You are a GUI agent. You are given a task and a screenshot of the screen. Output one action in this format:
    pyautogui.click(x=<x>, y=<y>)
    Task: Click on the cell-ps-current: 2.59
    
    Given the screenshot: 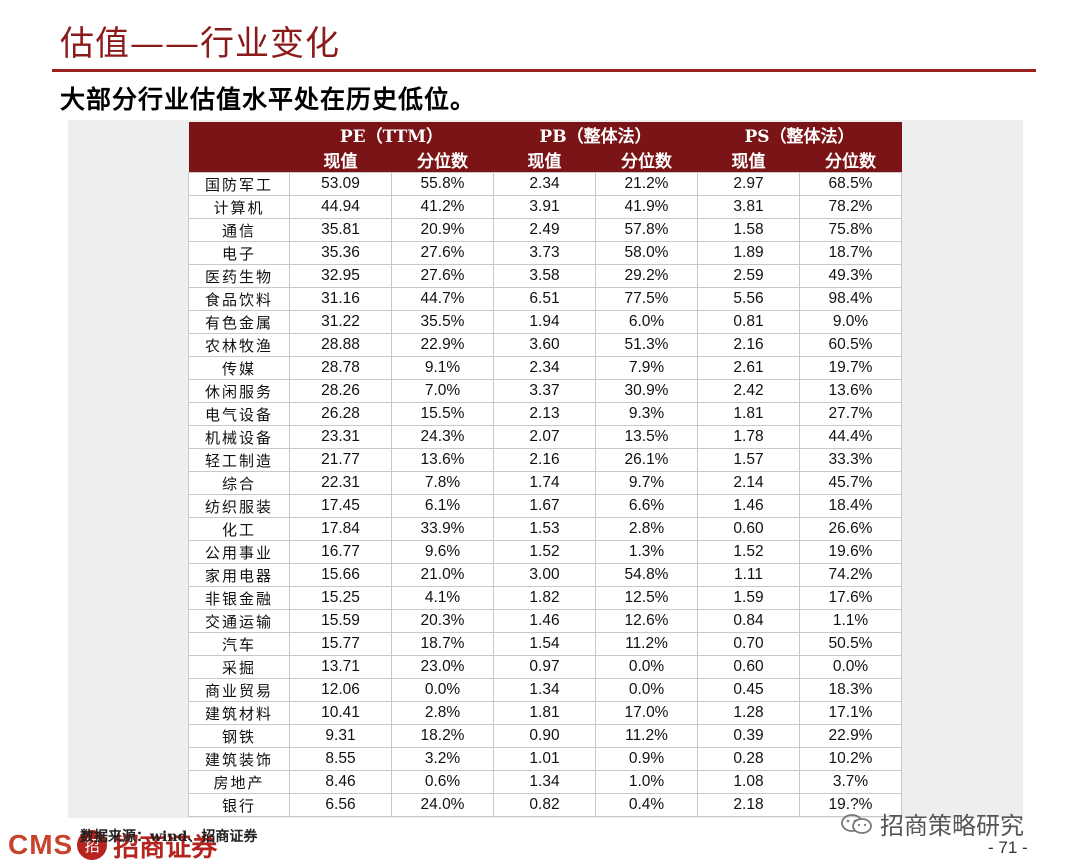 What is the action you would take?
    pyautogui.click(x=748, y=276)
    